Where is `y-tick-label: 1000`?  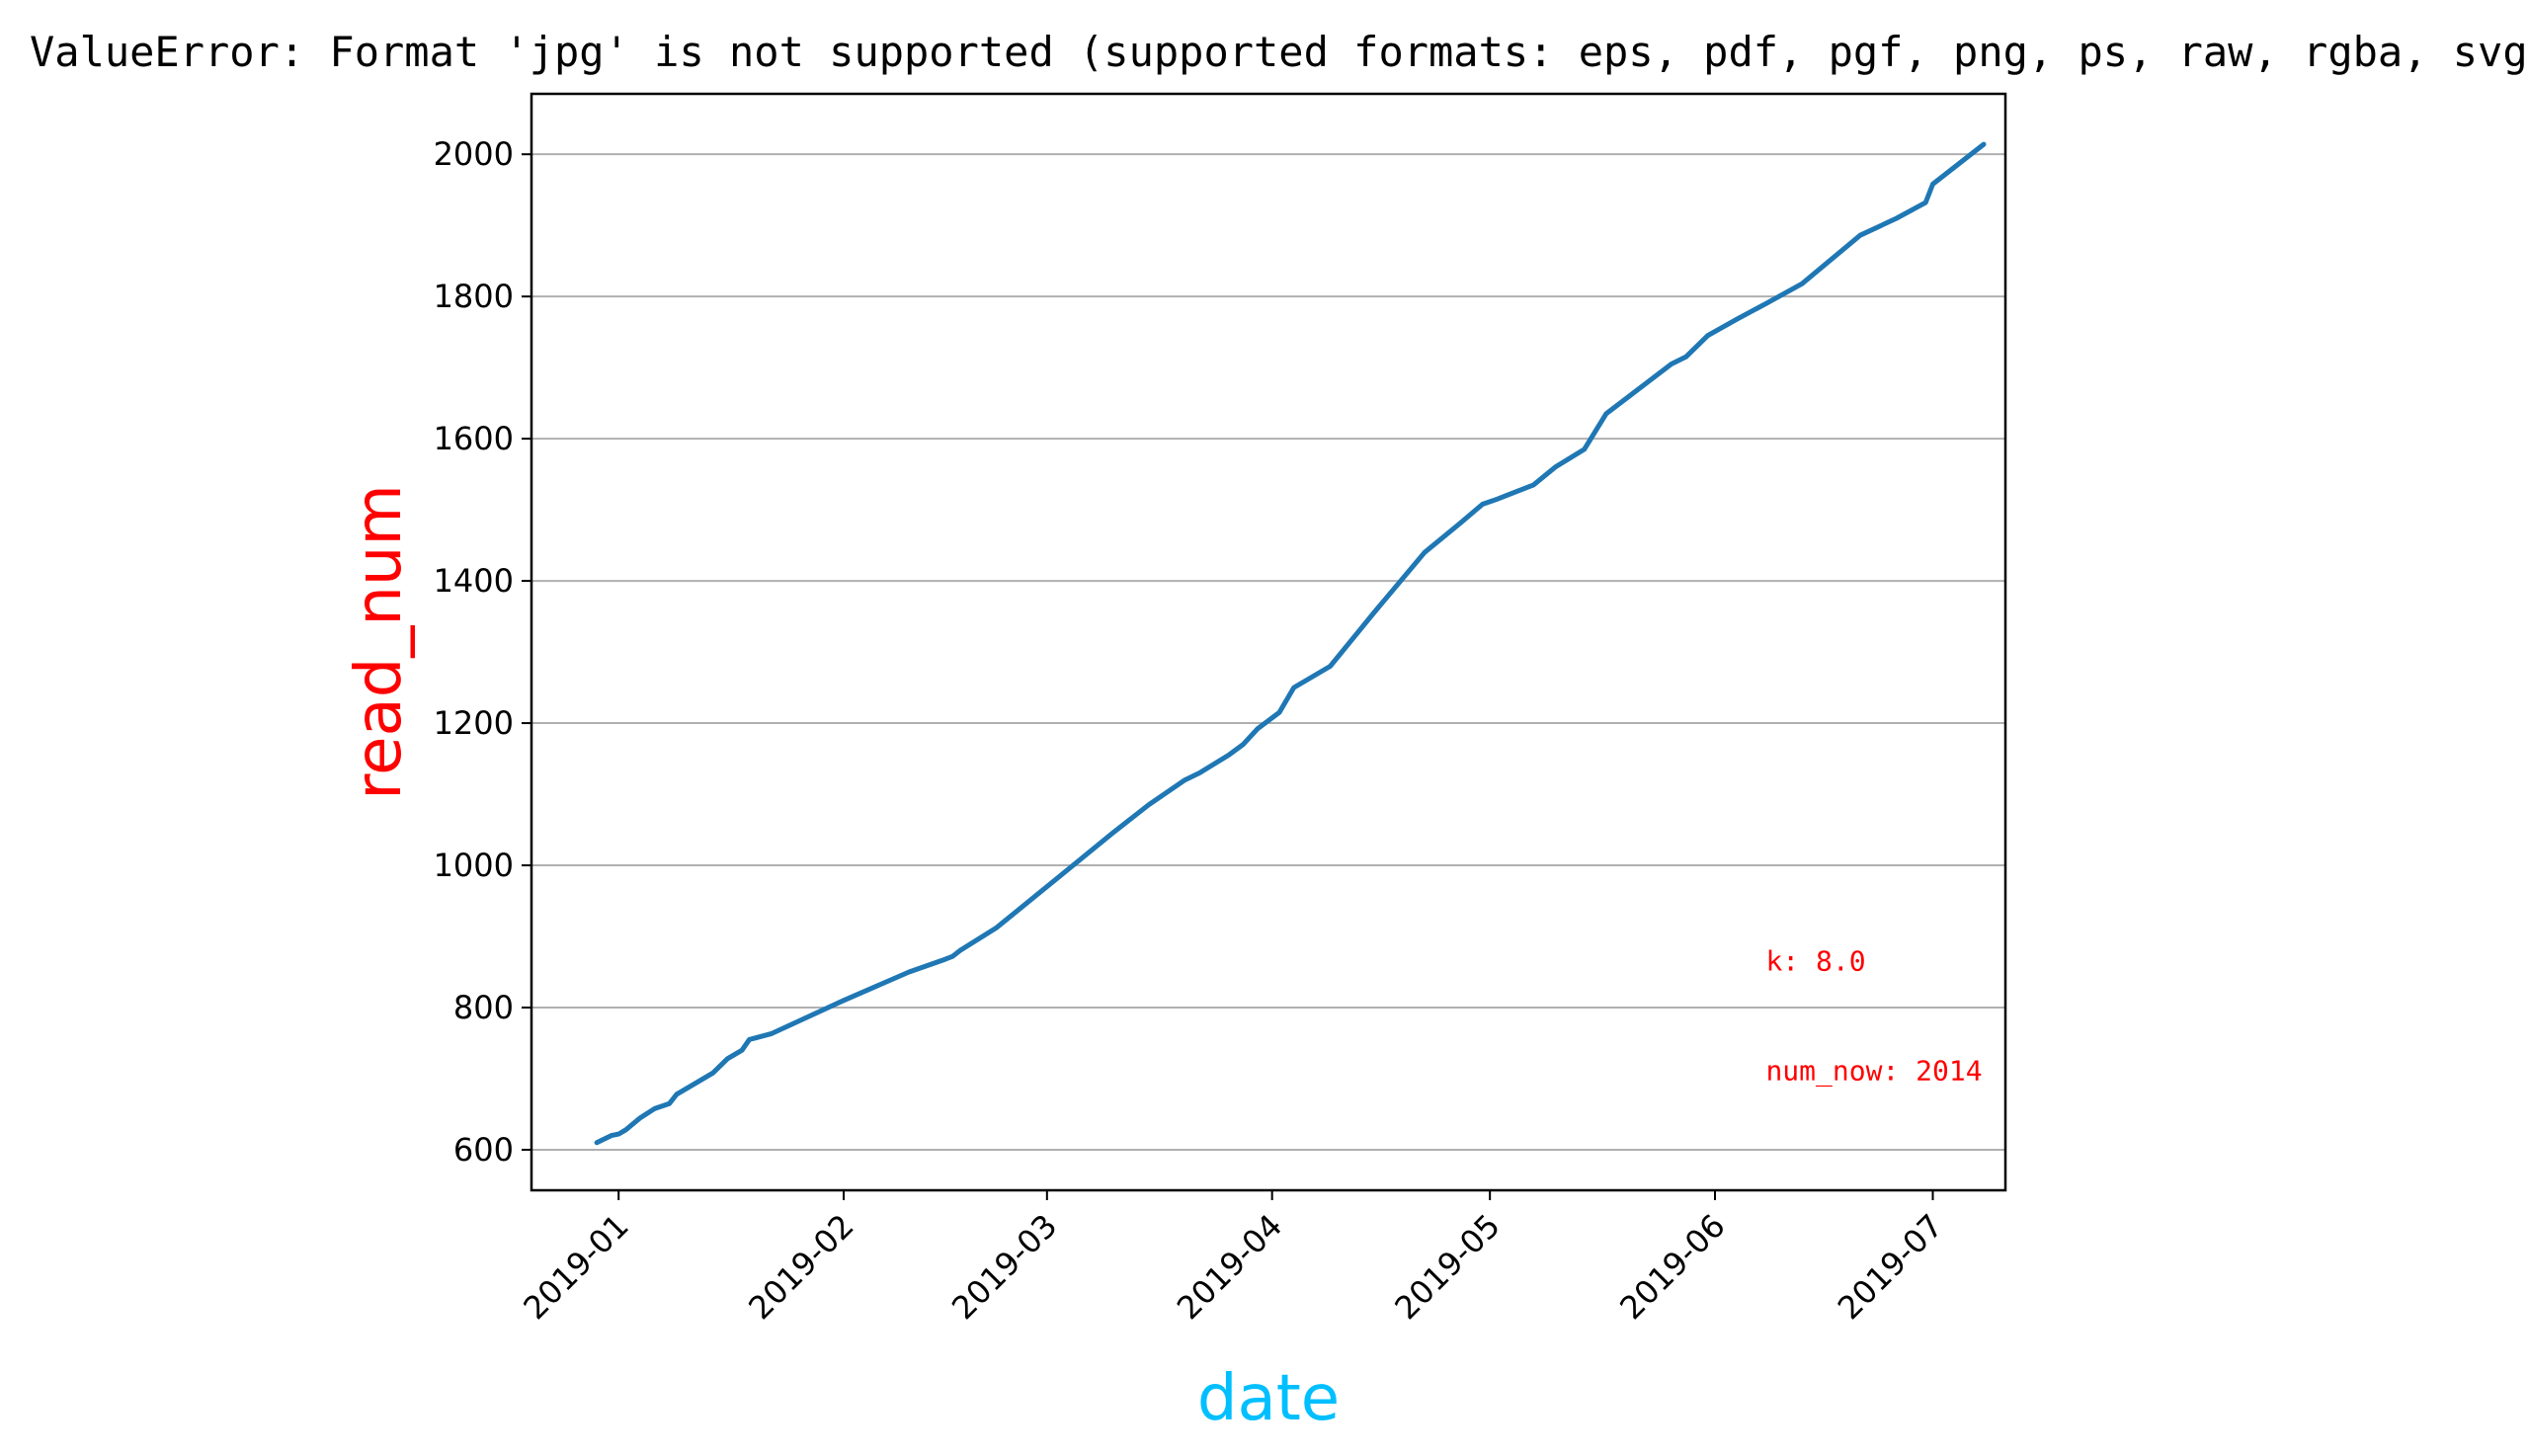 y-tick-label: 1000 is located at coordinates (474, 865).